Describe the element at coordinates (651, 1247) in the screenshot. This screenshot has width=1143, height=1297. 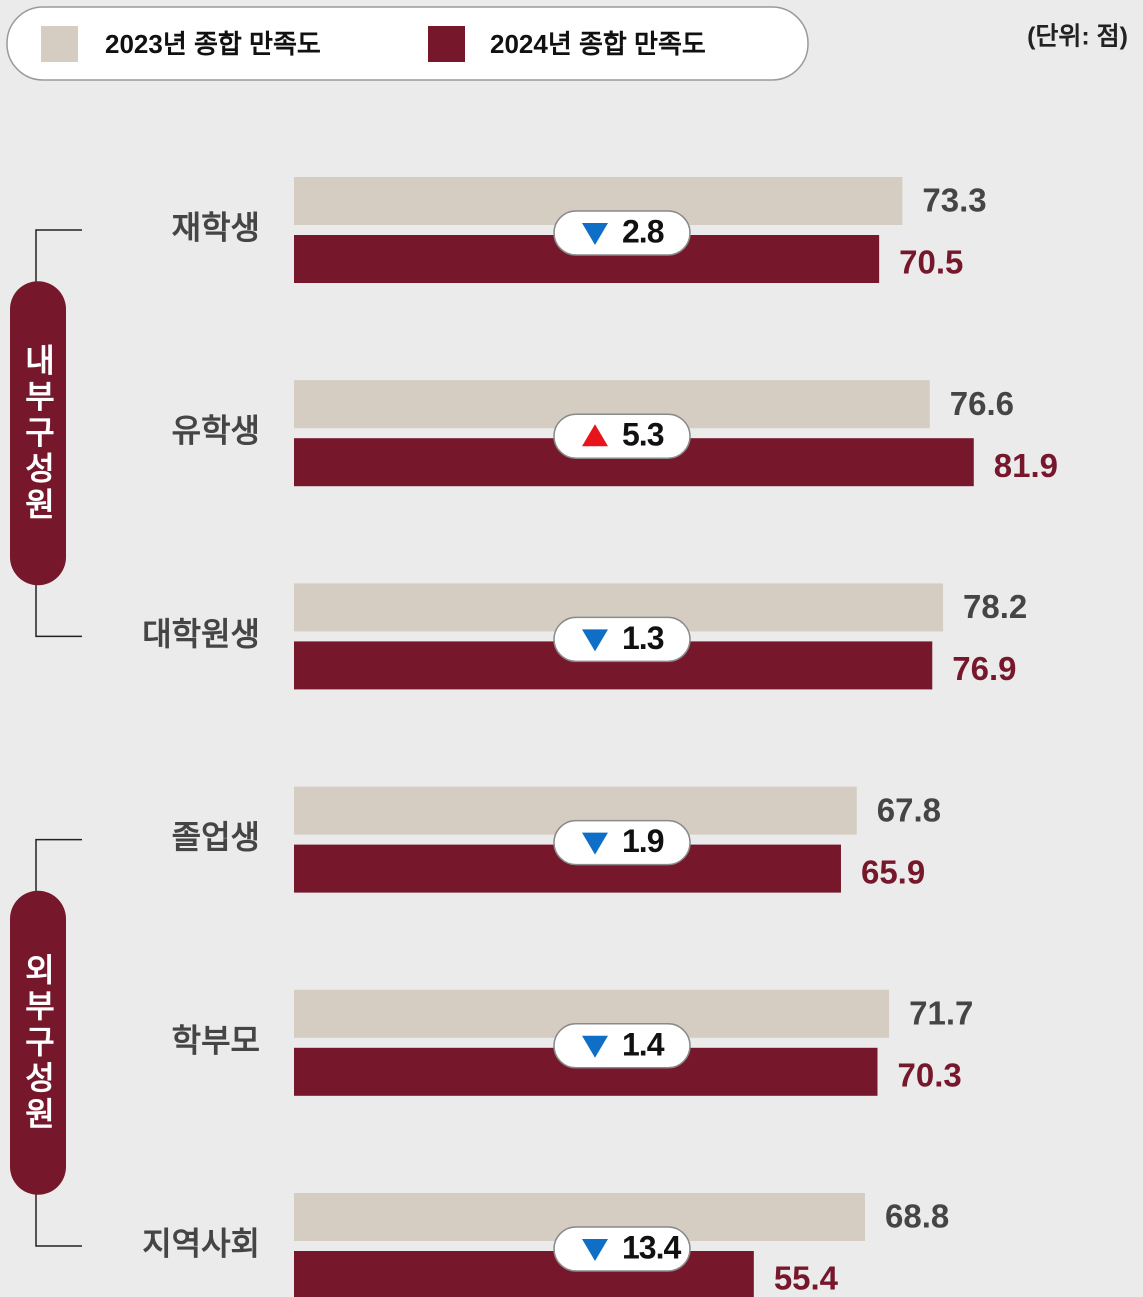
I see `diff-label: 13.4` at that location.